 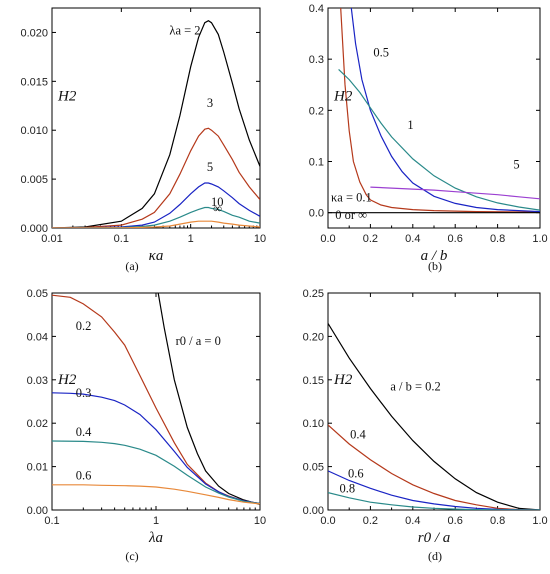 What do you see at coordinates (131, 556) in the screenshot?
I see `panel-caption: (c)` at bounding box center [131, 556].